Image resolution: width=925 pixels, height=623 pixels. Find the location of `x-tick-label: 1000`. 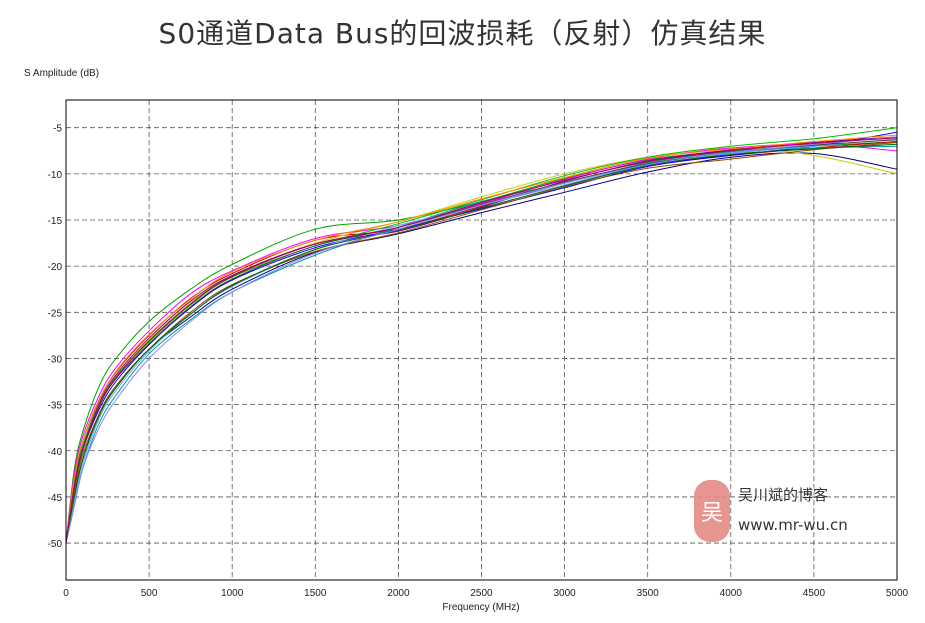

x-tick-label: 1000 is located at coordinates (232, 593).